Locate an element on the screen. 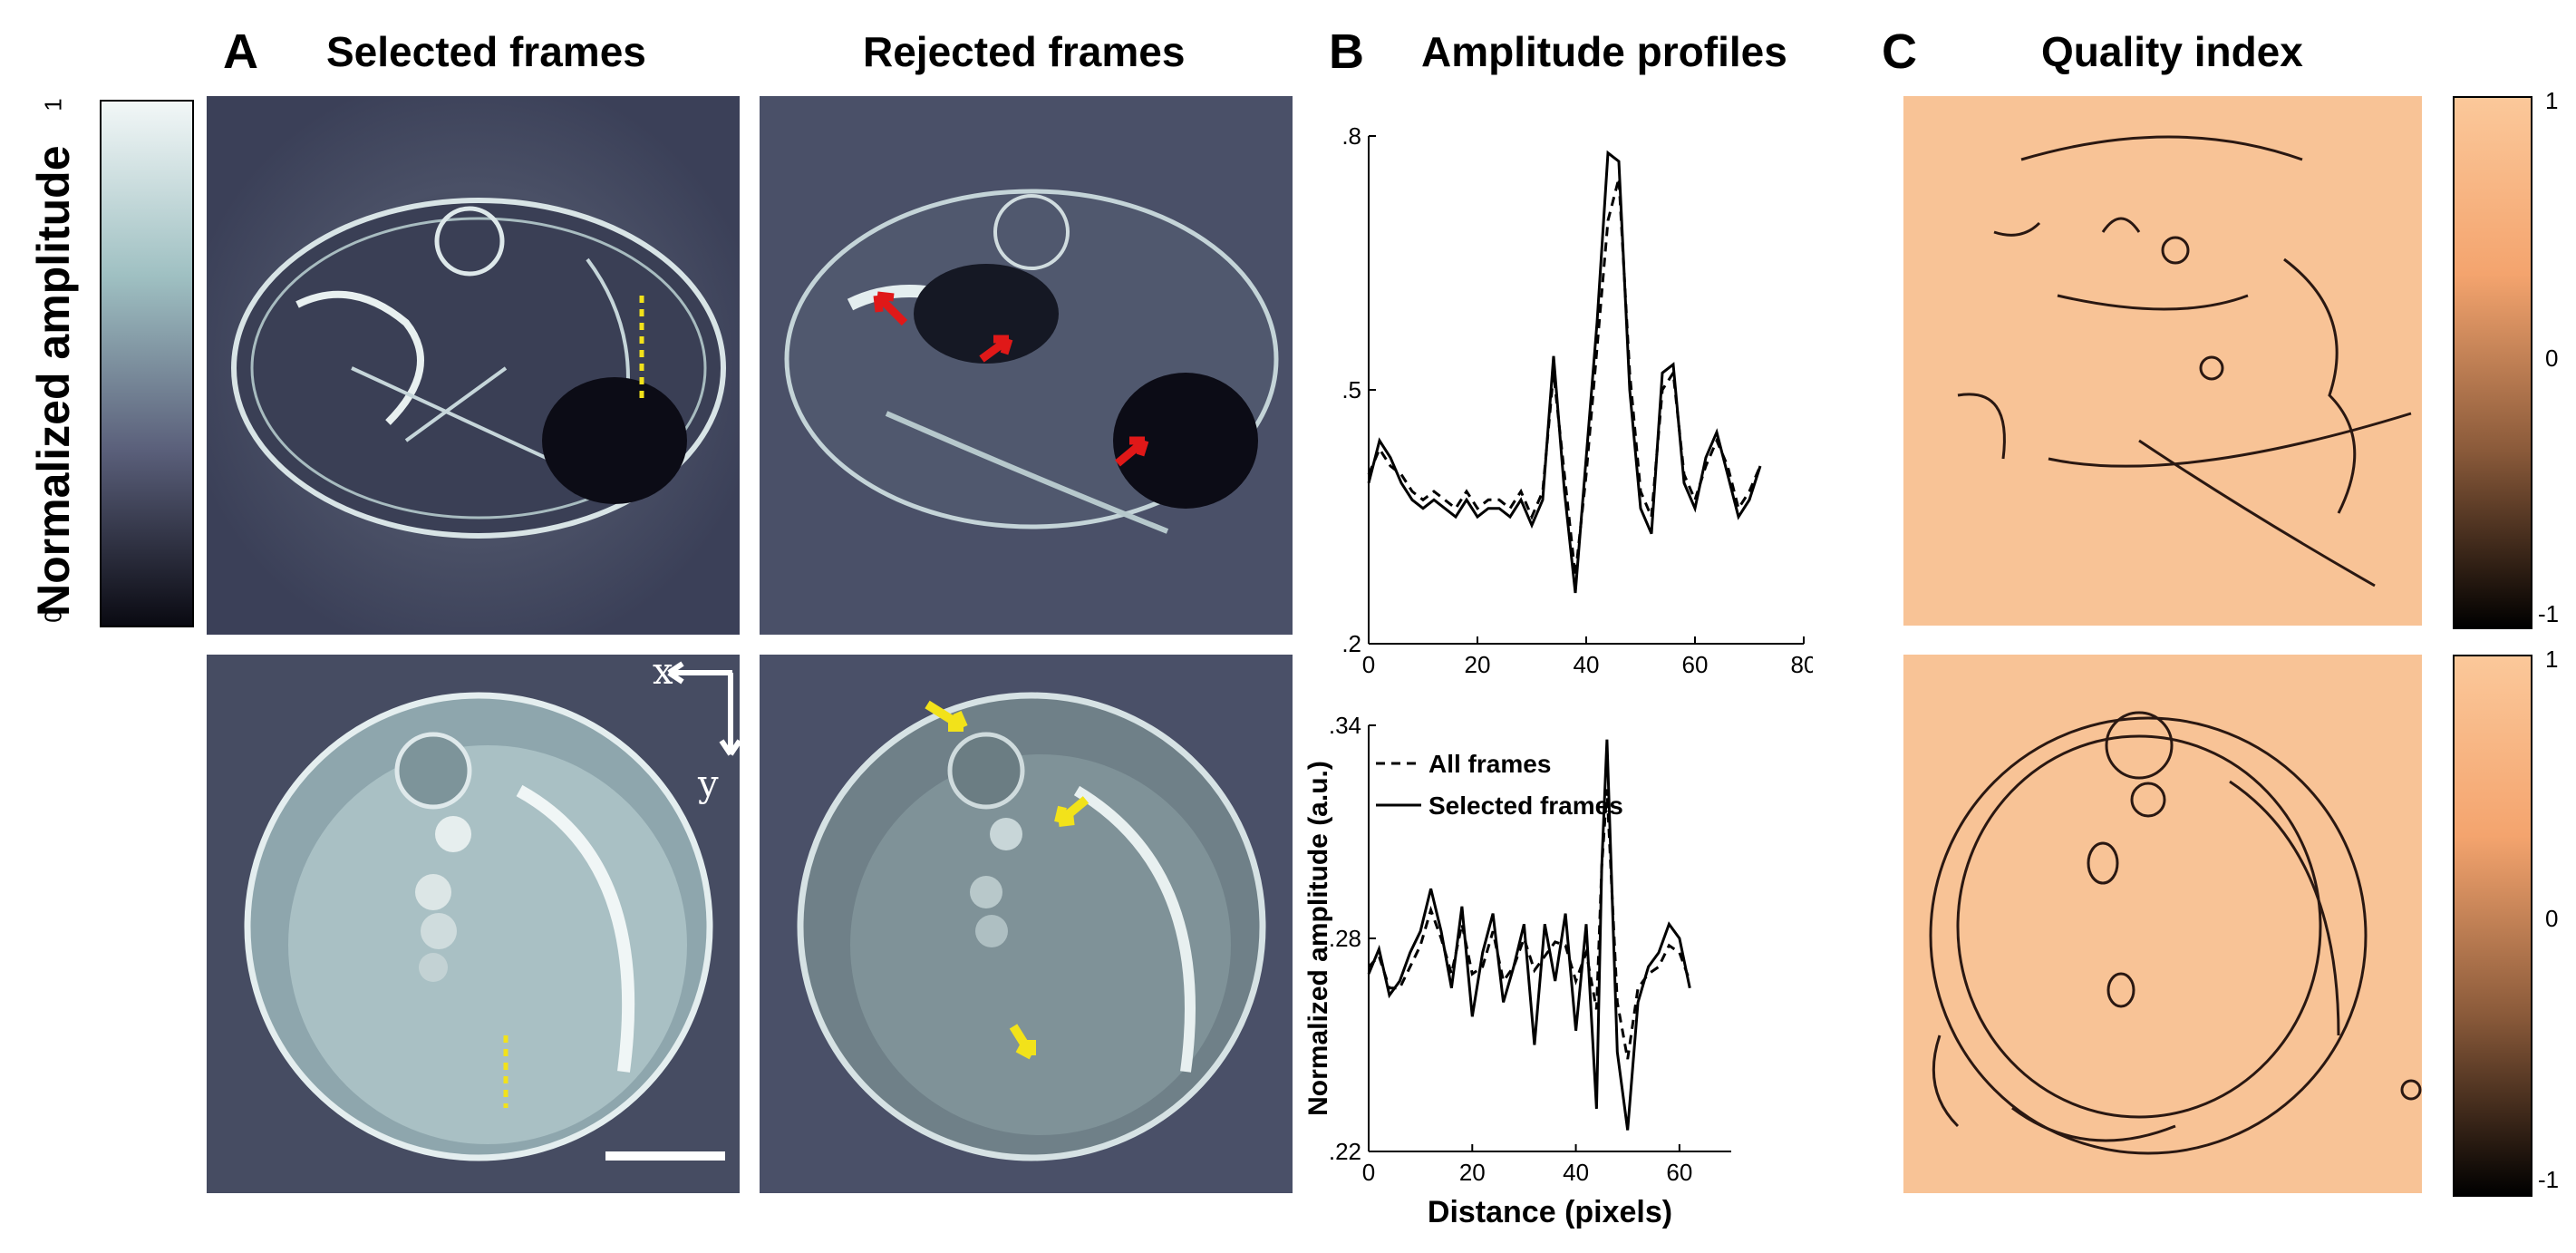 This screenshot has width=2576, height=1253. header-quality-index: Quality index is located at coordinates (2172, 51).